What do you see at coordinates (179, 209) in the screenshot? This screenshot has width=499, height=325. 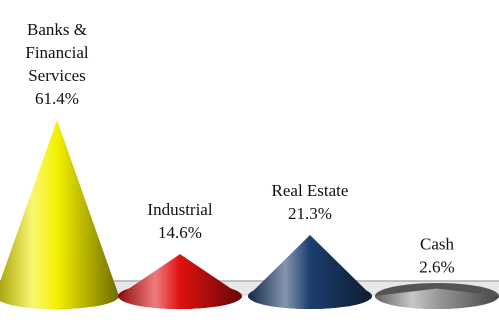 I see `category-label-1-0: Industrial` at bounding box center [179, 209].